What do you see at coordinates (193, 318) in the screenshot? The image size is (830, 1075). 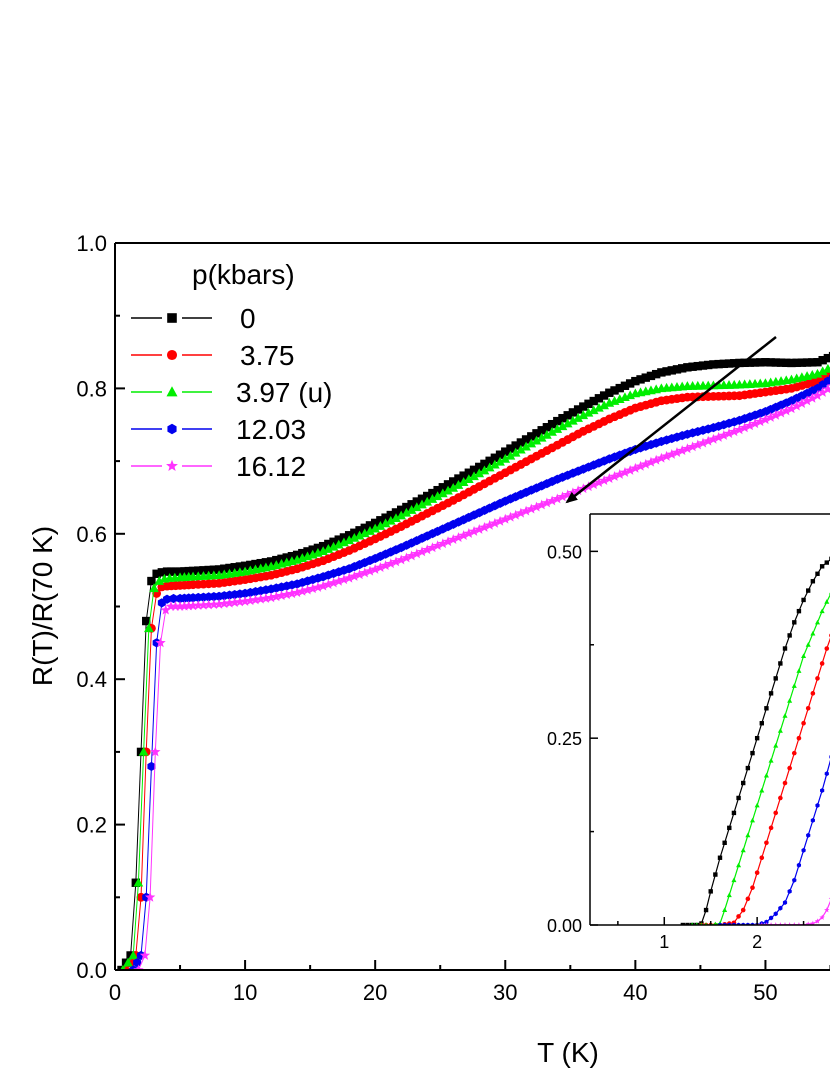 I see `legend-entry-0: 0` at bounding box center [193, 318].